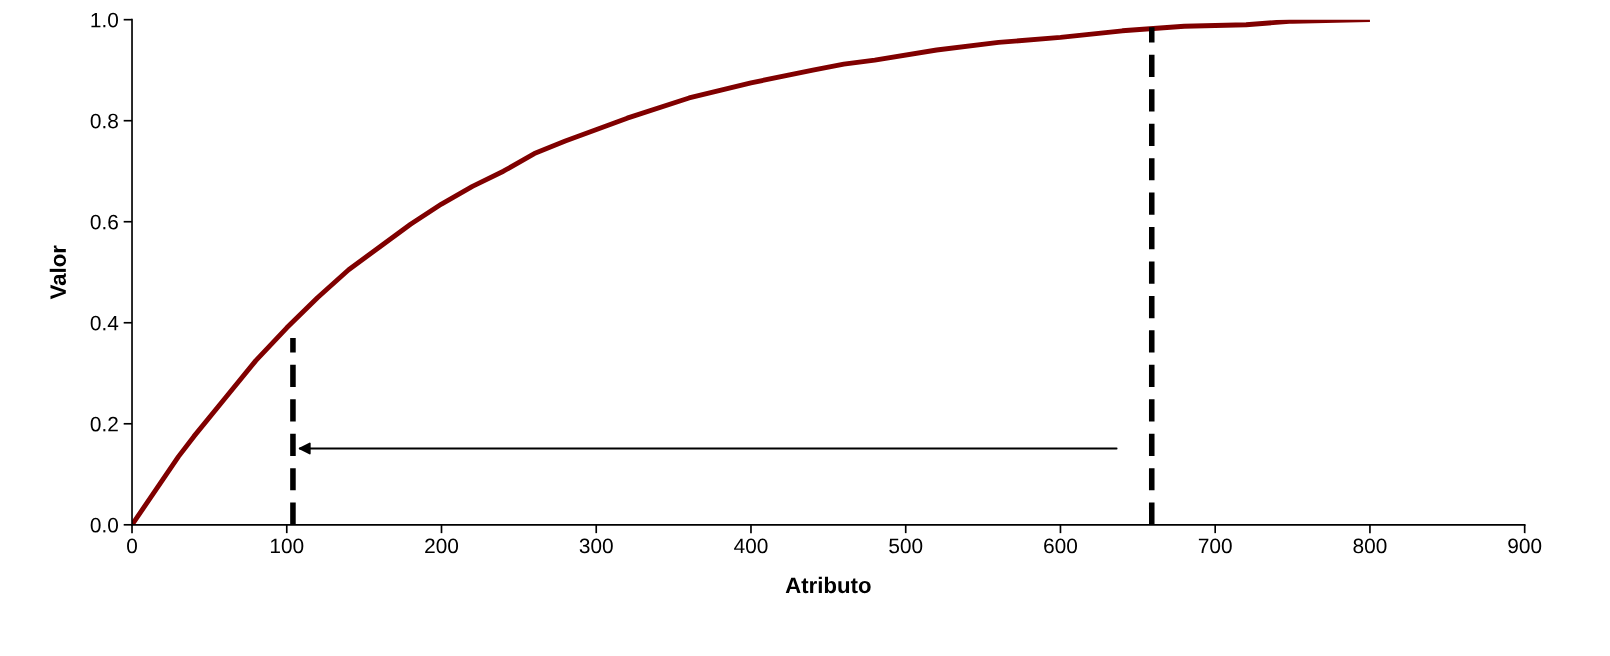 The image size is (1610, 656). Describe the element at coordinates (751, 546) in the screenshot. I see `x-tick-label: 400` at that location.